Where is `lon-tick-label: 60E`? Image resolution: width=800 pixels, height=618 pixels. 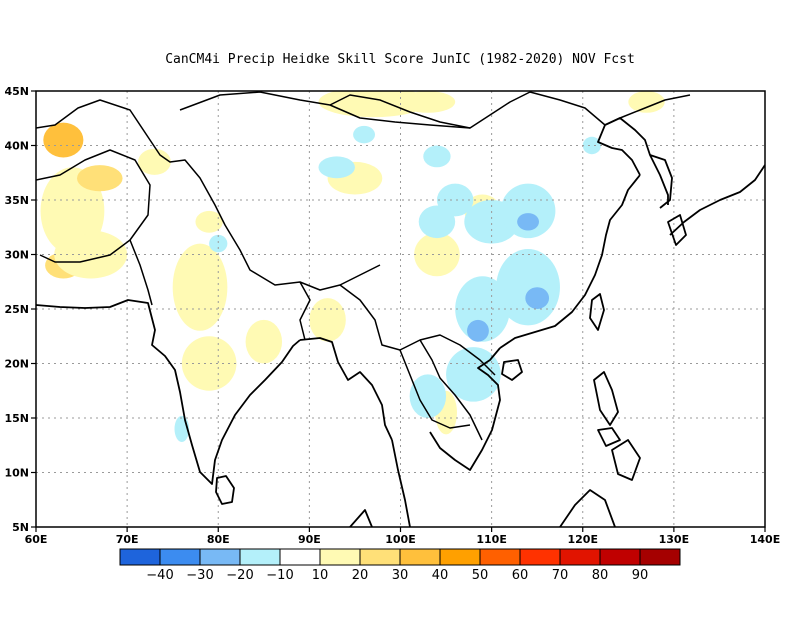 lon-tick-label: 60E is located at coordinates (36, 539).